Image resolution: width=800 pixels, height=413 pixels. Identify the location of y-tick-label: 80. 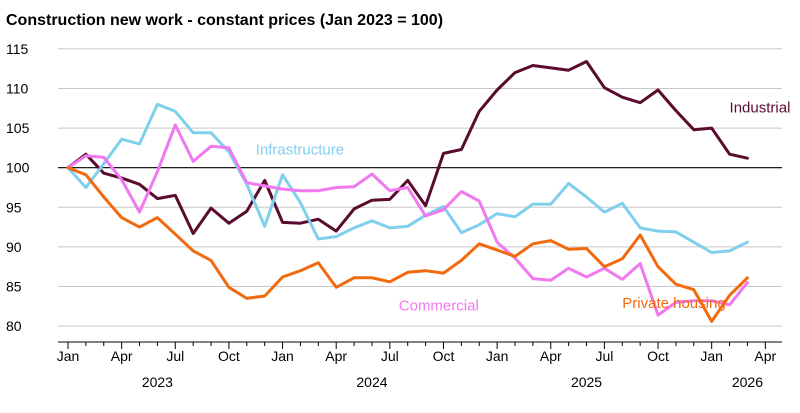
(14, 326).